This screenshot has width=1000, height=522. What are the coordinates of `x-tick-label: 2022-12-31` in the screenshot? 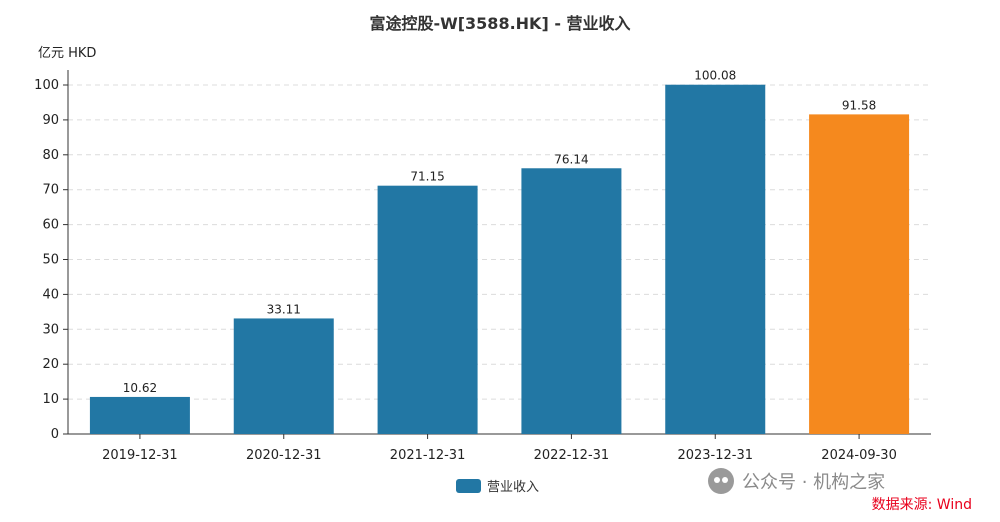 It's located at (572, 455).